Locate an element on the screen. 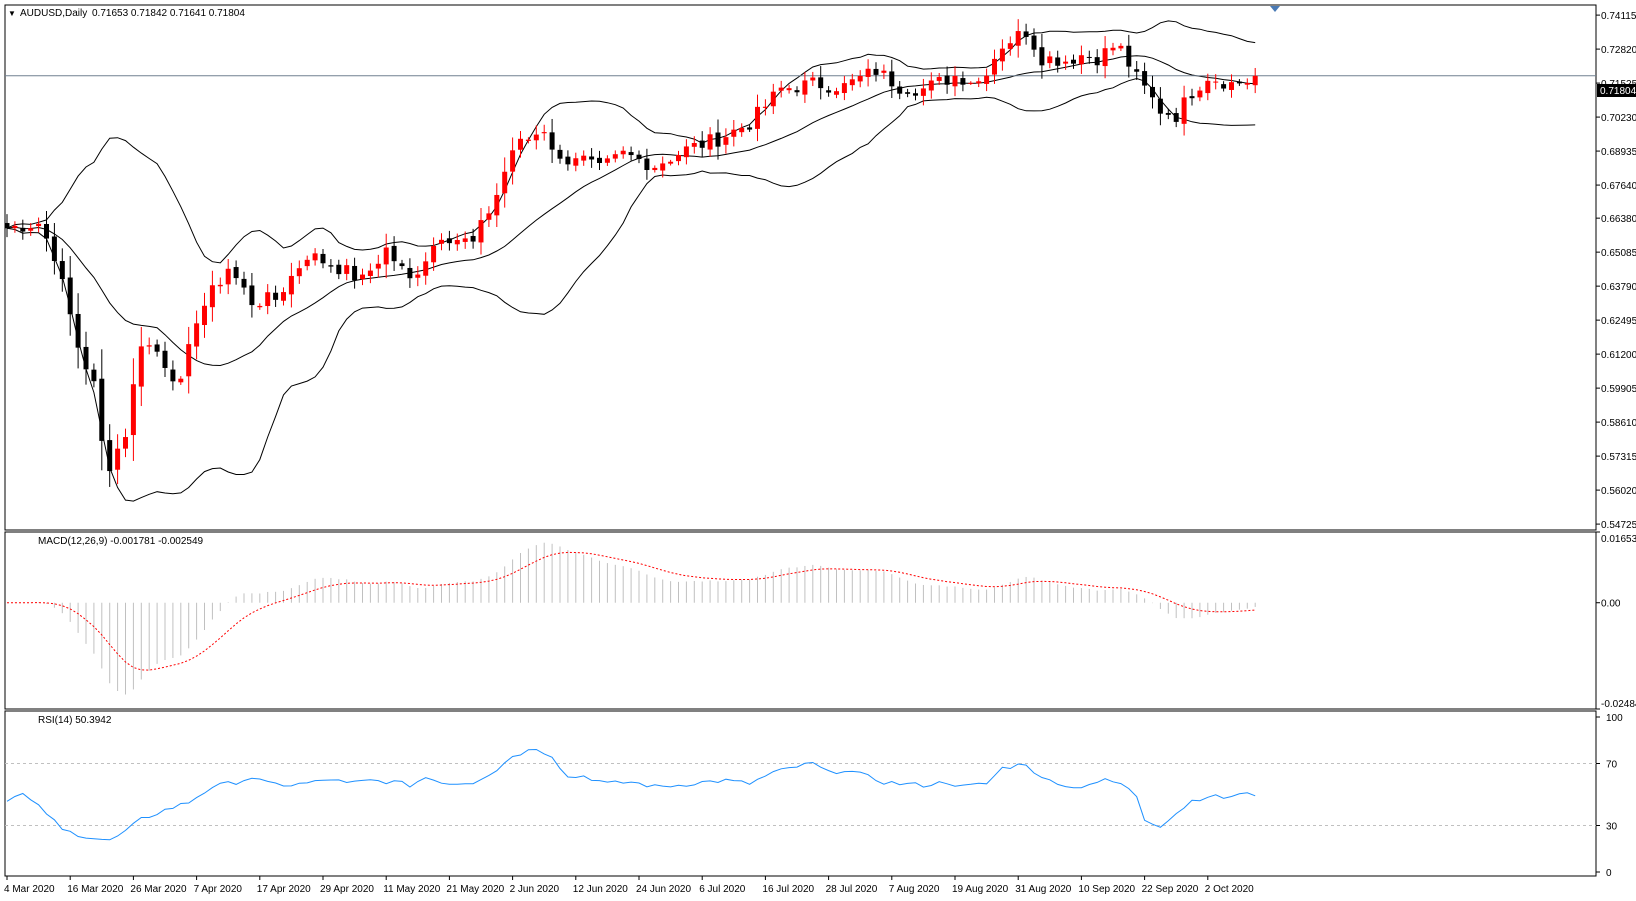 The width and height of the screenshot is (1636, 901). main-header-ohlc: 0.71653 0.71842 0.71641 0.71804 is located at coordinates (168, 13).